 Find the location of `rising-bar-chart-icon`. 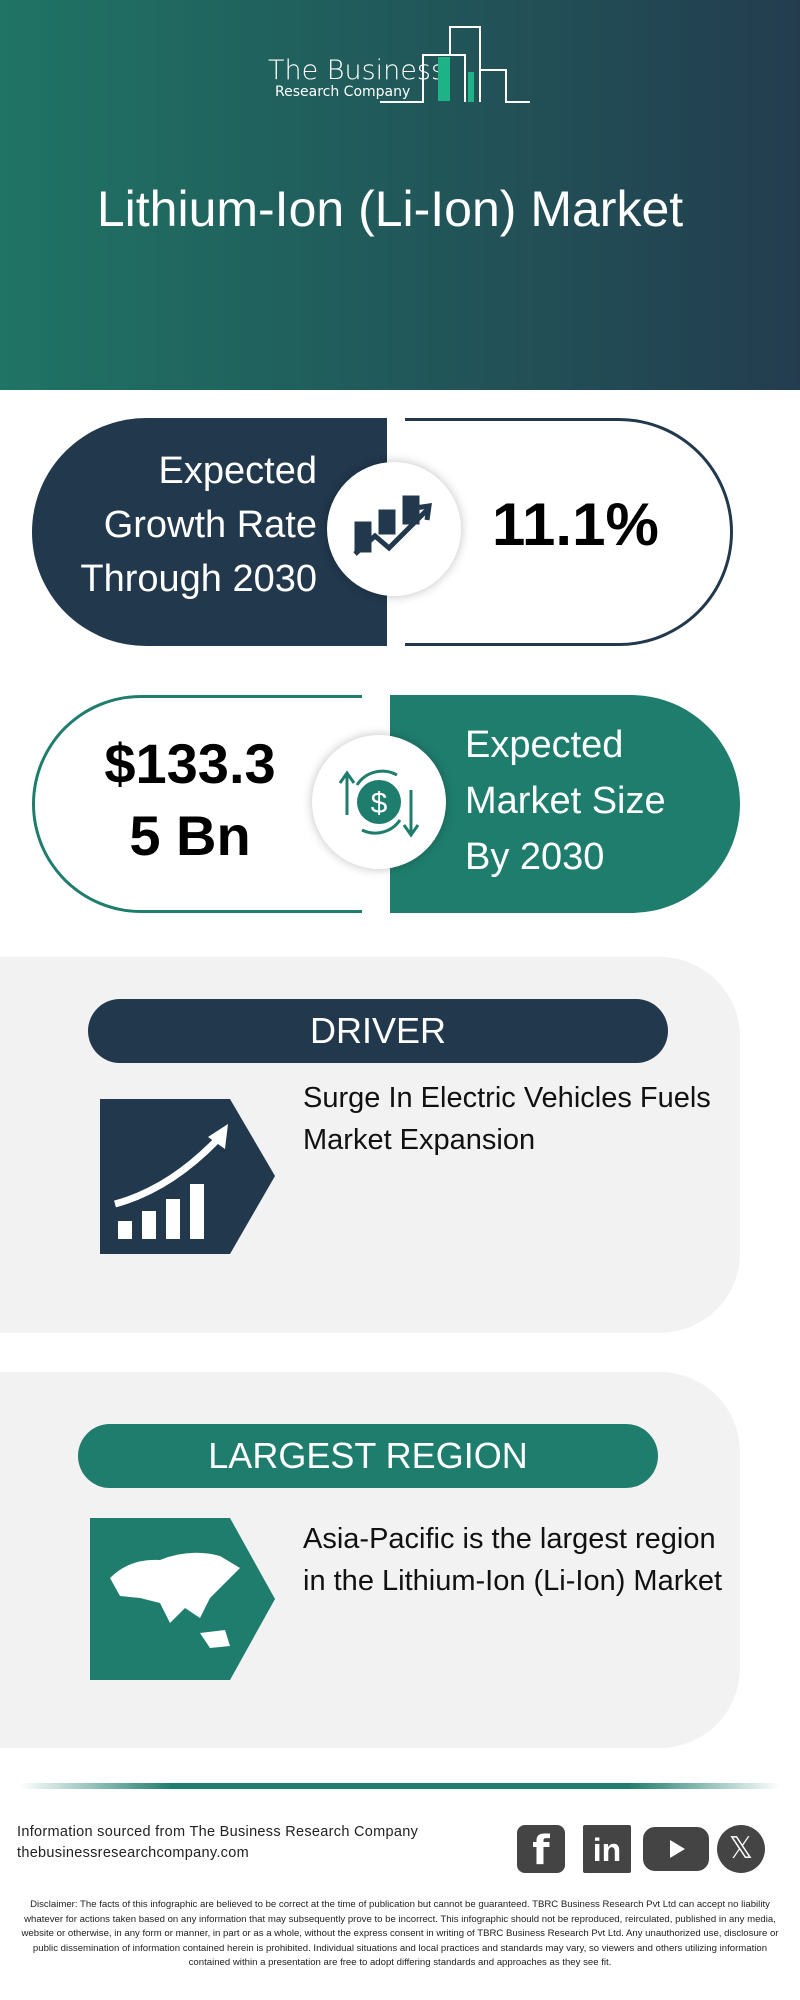

rising-bar-chart-icon is located at coordinates (187, 1176).